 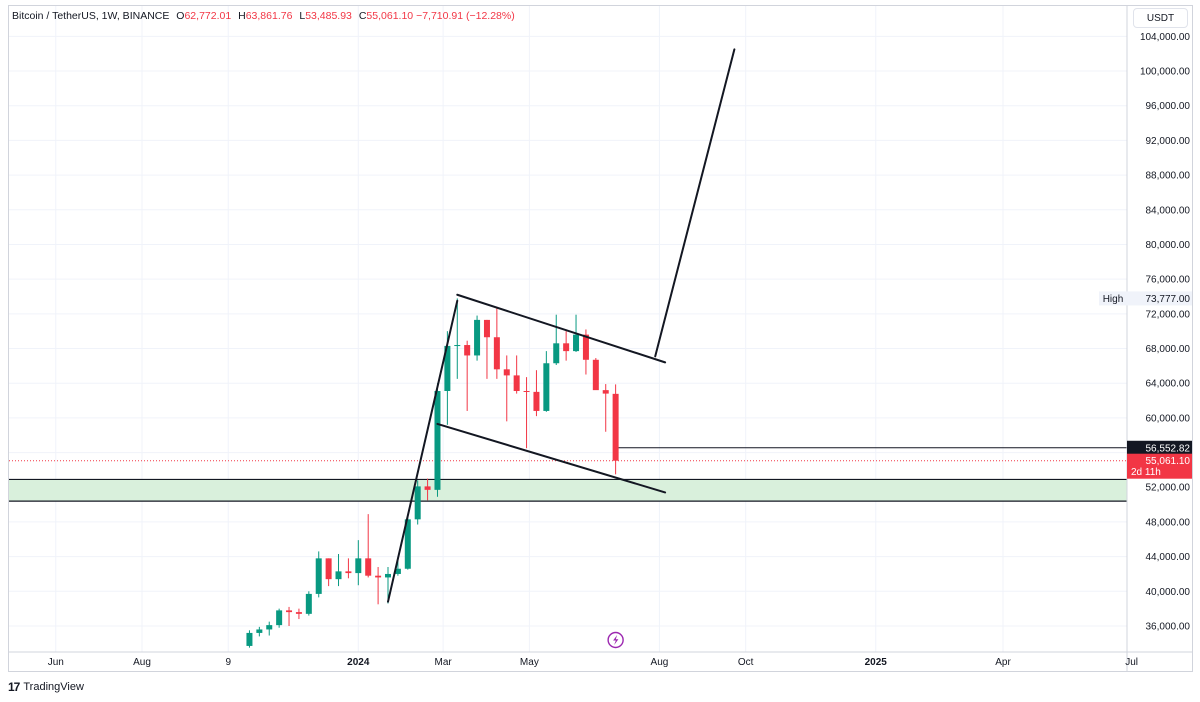 What do you see at coordinates (616, 640) in the screenshot?
I see `lightning-icon` at bounding box center [616, 640].